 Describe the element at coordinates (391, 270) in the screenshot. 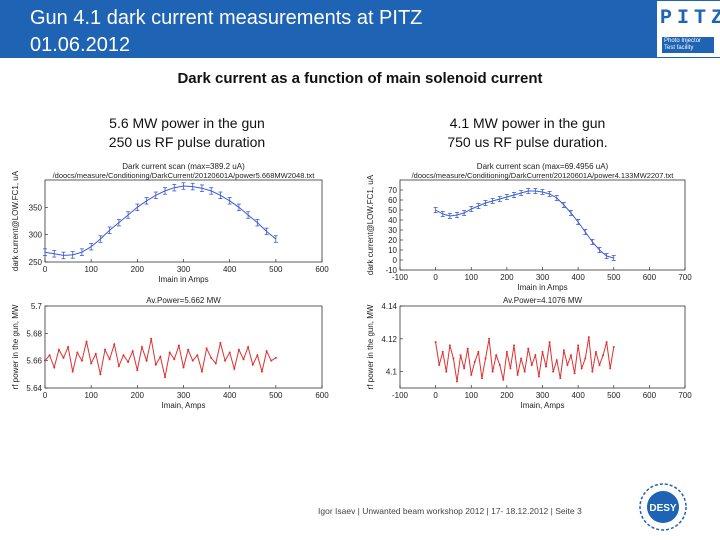

I see `y-tick-label: -10` at that location.